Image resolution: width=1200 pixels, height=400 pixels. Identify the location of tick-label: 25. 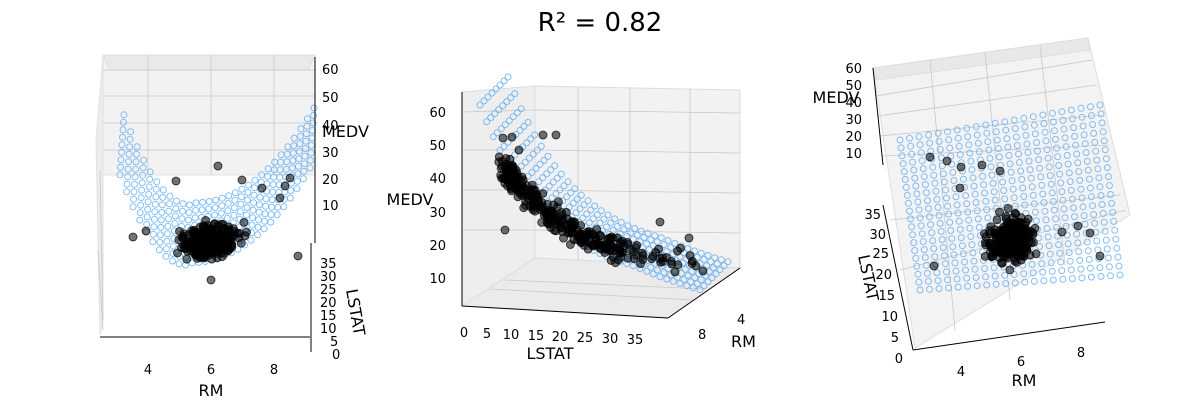
(880, 254).